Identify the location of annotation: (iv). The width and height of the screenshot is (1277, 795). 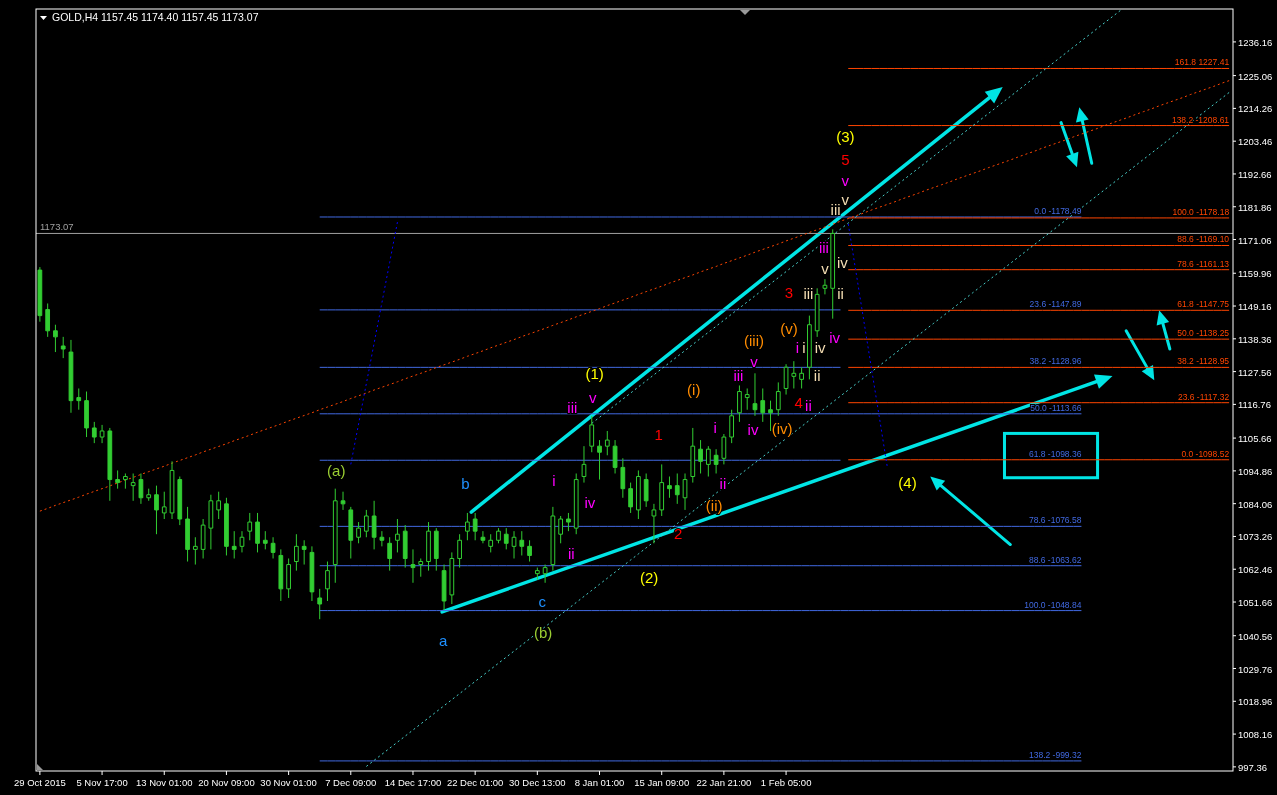
(782, 428).